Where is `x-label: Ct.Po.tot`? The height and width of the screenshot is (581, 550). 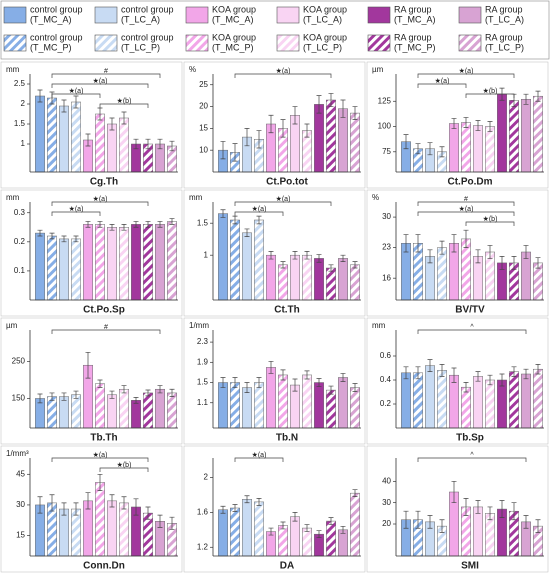
x-label: Ct.Po.tot is located at coordinates (287, 182).